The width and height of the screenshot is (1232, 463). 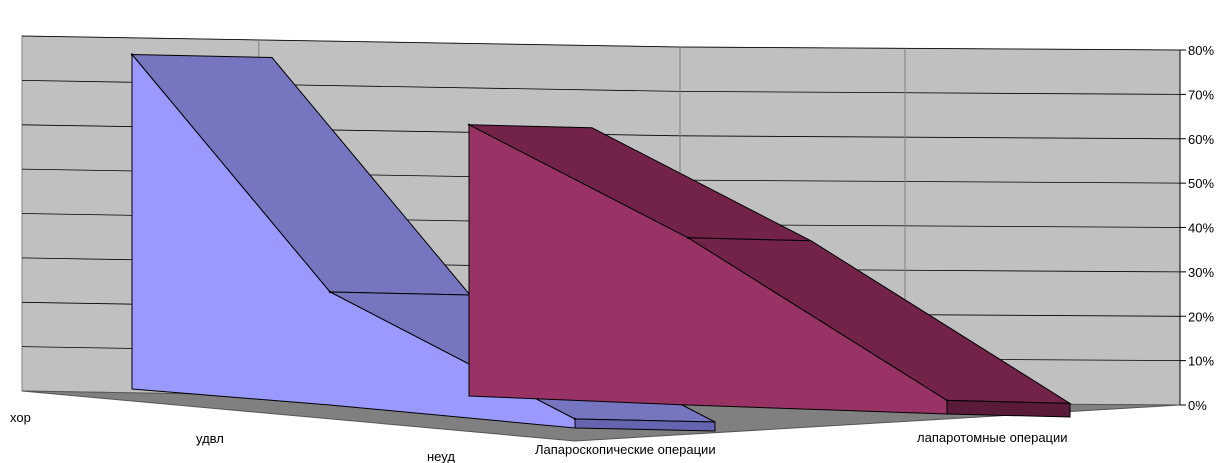 I want to click on y-tick-label: 50%, so click(x=1201, y=183).